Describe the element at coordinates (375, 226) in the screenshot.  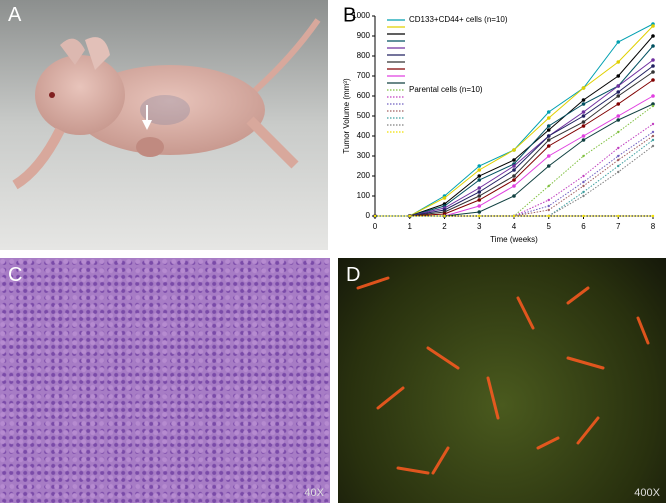
I see `x-tick-label: 0` at that location.